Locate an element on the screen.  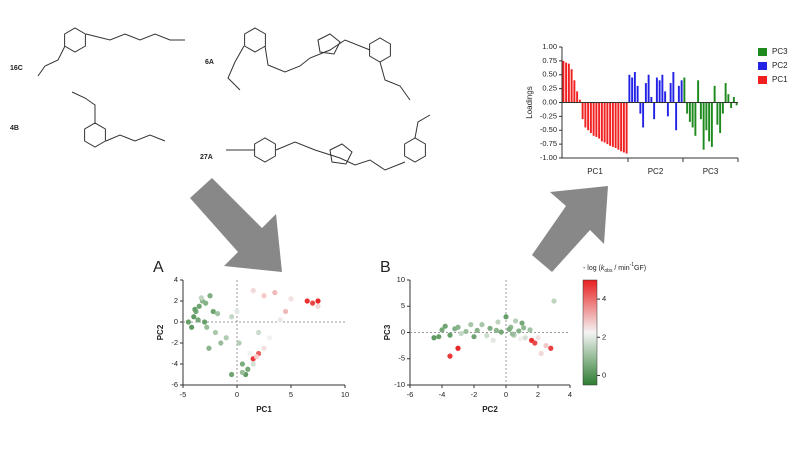
legend-label: PC2 is located at coordinates (780, 65).